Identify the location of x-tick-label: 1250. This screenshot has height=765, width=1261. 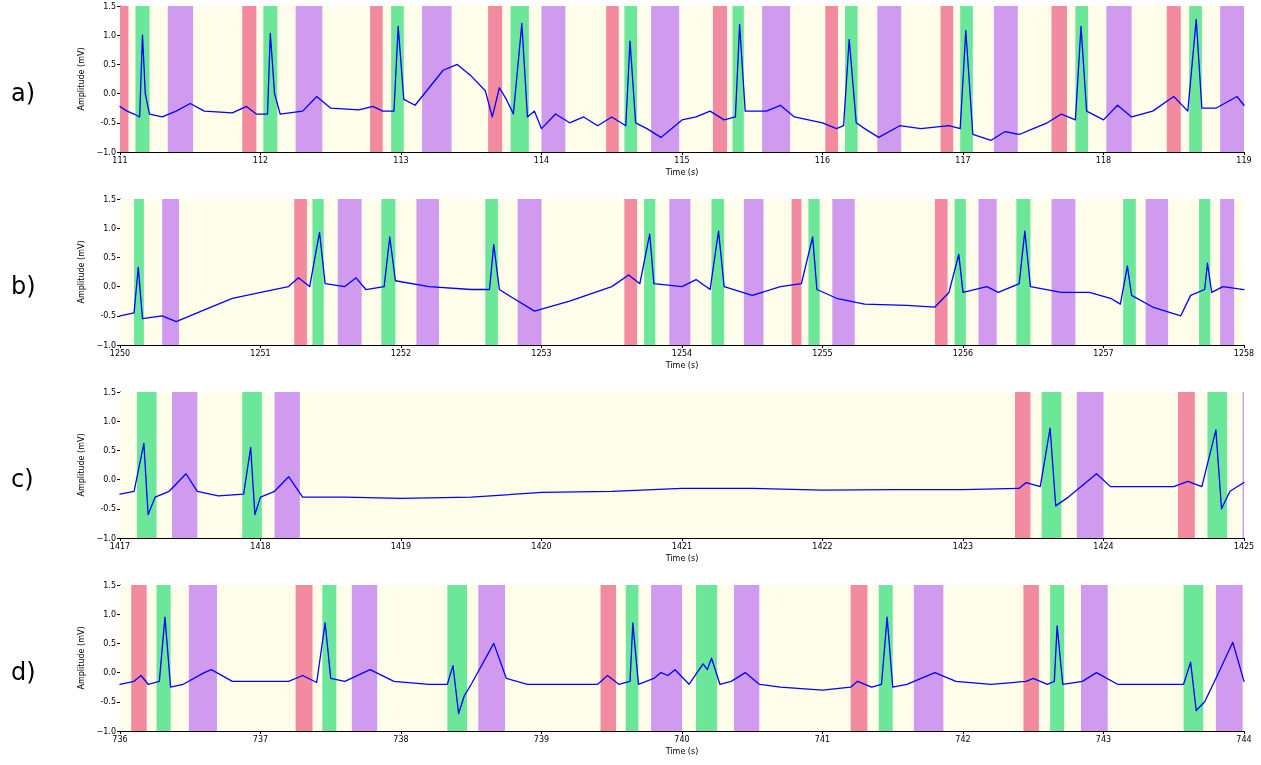
(120, 353).